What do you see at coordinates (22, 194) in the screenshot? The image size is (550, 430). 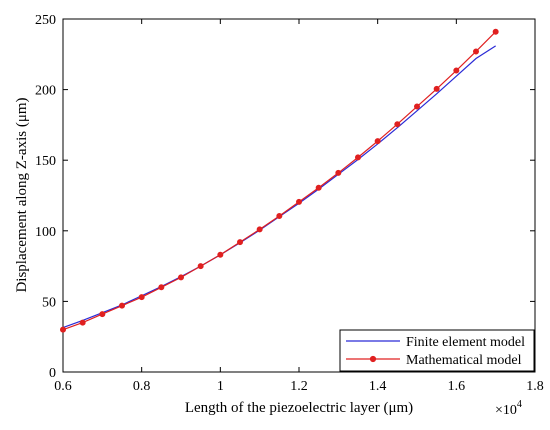 I see `y-axis-title: Displacement along Z-axis (μm)` at bounding box center [22, 194].